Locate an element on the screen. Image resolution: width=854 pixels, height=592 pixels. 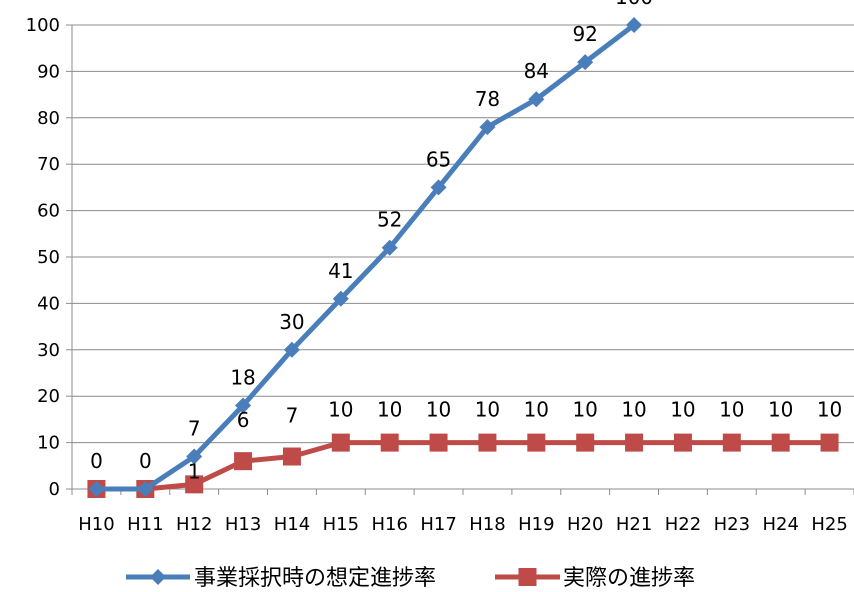
legend-label: 実際の進捗率 is located at coordinates (629, 578).